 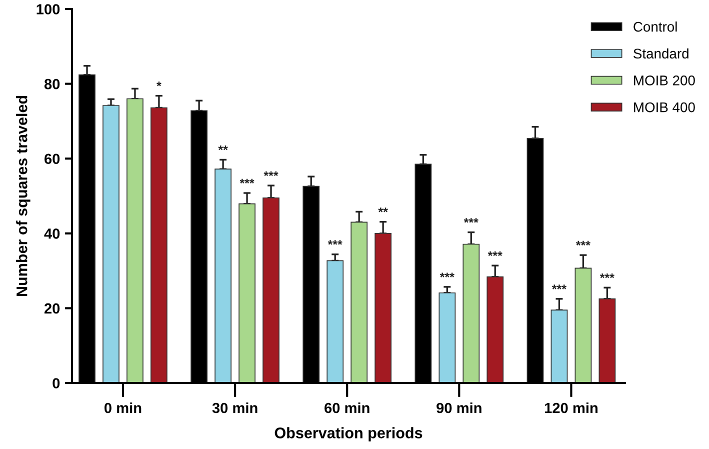 I want to click on y-tick-label: 60, so click(x=52, y=159).